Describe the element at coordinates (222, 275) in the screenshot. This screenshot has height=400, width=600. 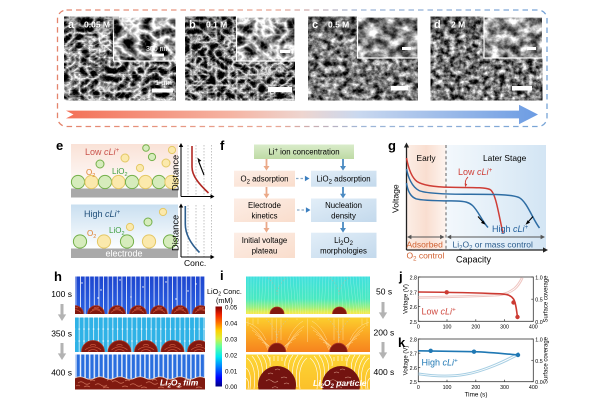
I see `svg-text: i` at that location.